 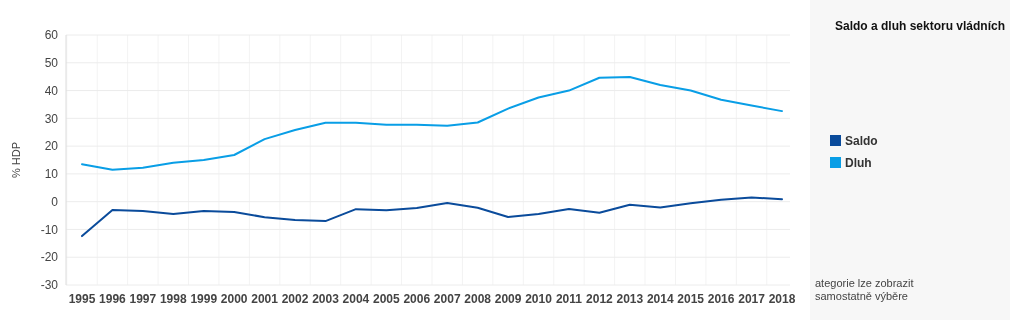 What do you see at coordinates (51, 118) in the screenshot?
I see `y-tick-label: 30` at bounding box center [51, 118].